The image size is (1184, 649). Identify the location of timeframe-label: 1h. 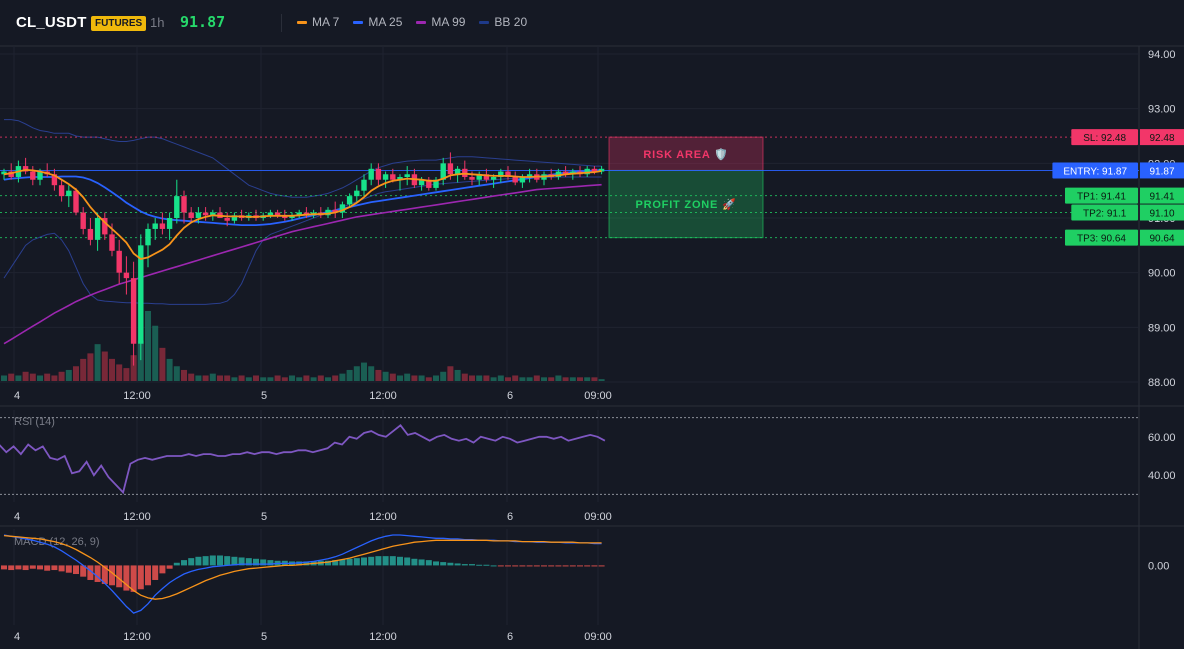
(157, 22).